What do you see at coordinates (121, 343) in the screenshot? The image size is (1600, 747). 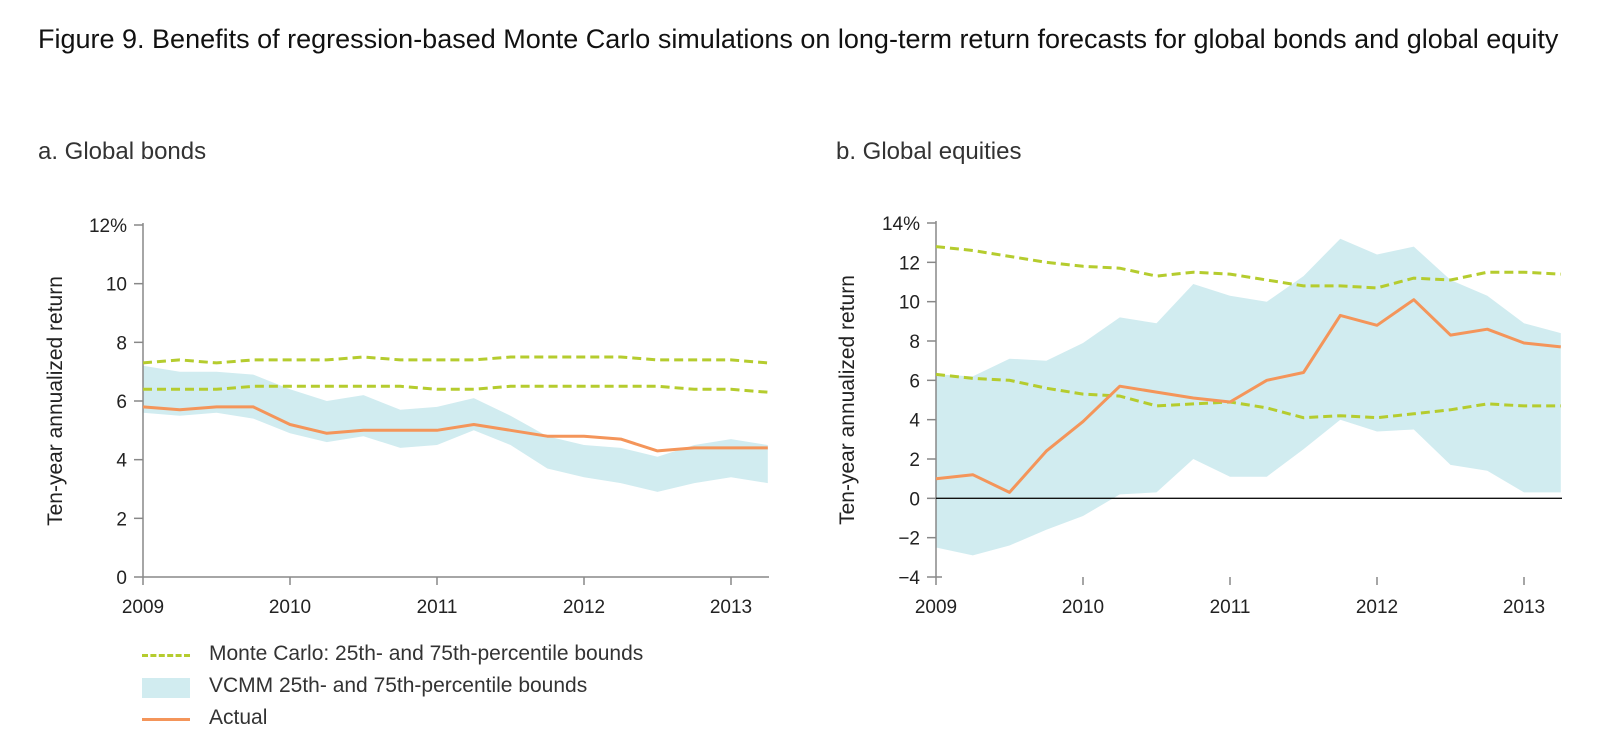 I see `bonds-y-tick-label: 8` at bounding box center [121, 343].